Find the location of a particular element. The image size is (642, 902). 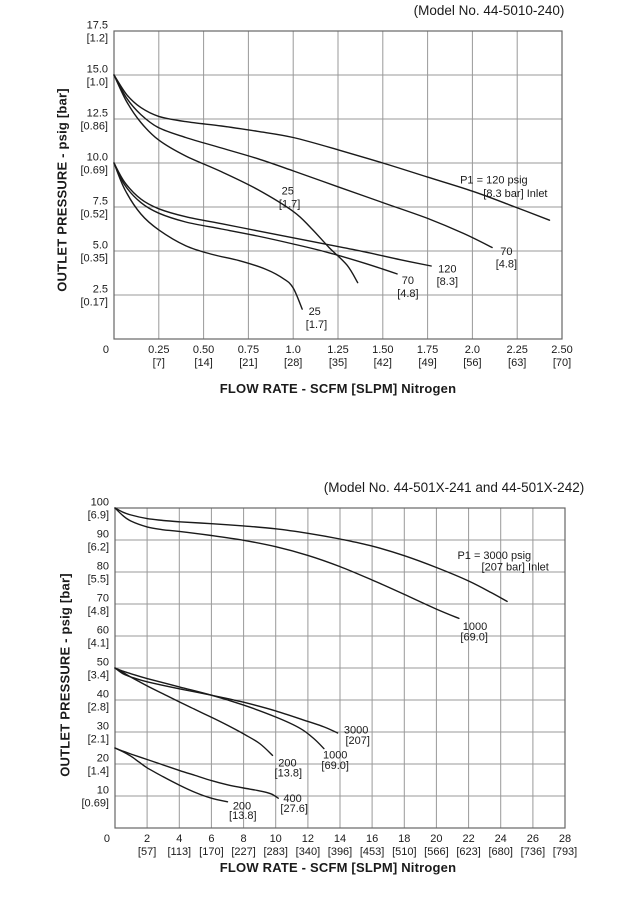

x-tick-sub-label: [566] is located at coordinates (436, 852).